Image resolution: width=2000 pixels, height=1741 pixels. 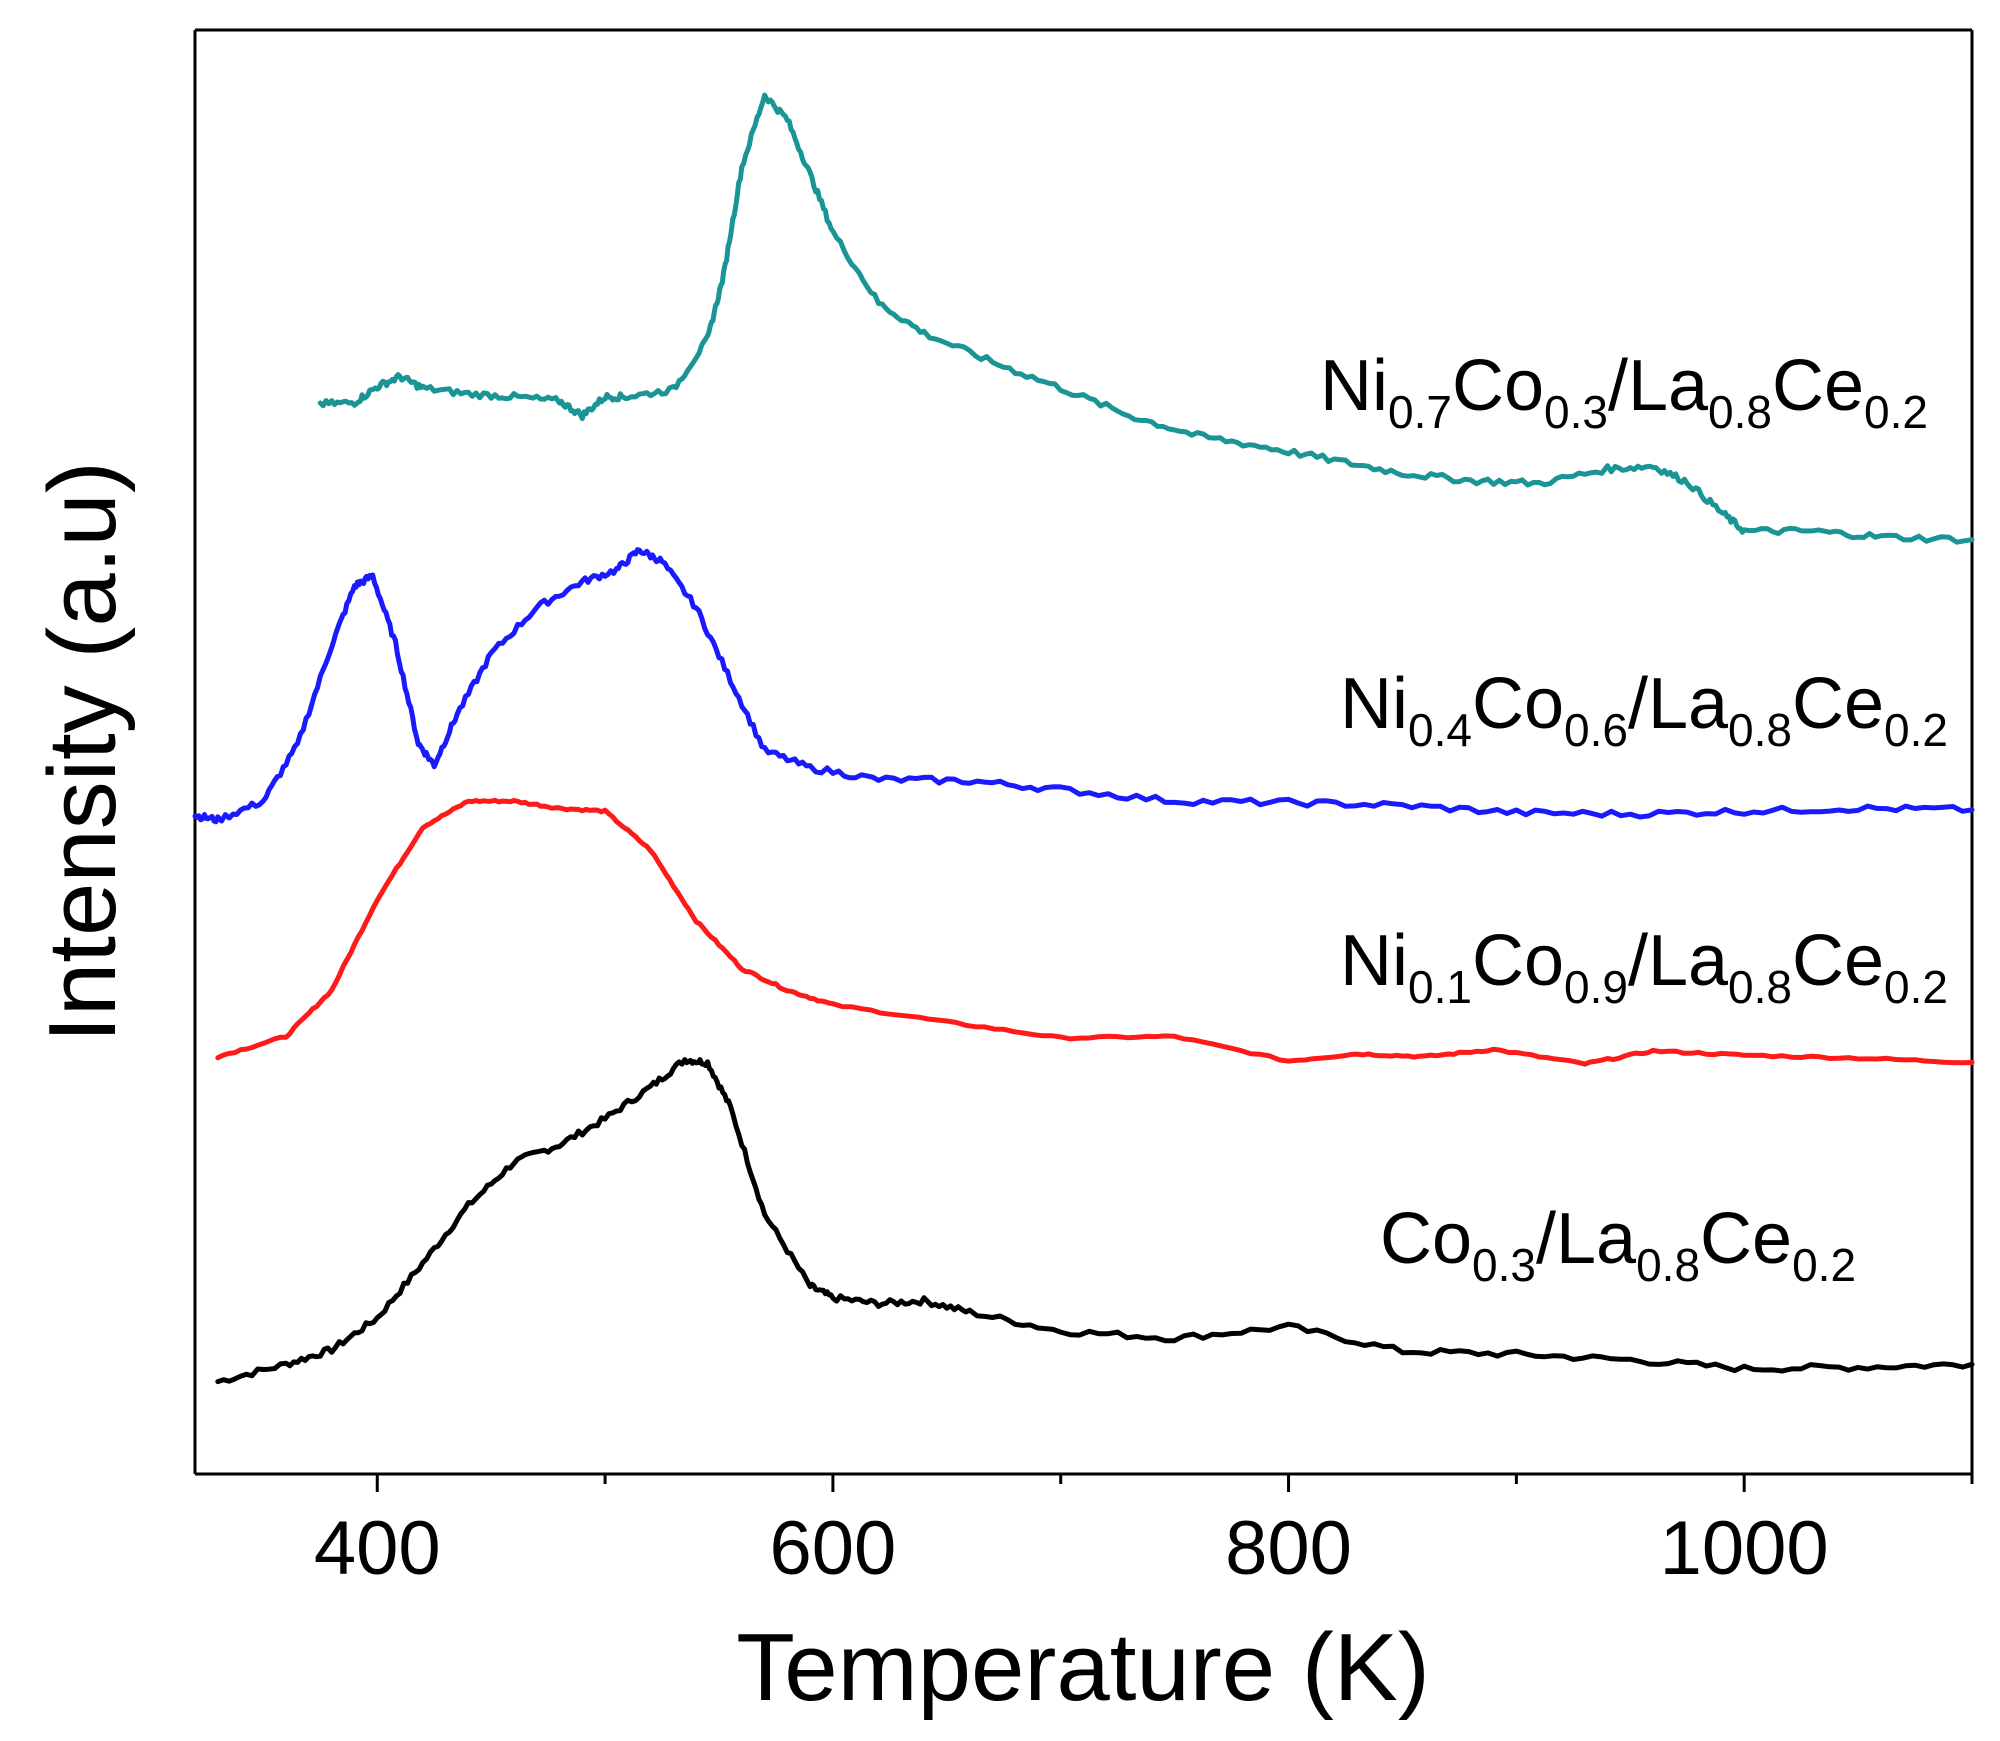 What do you see at coordinates (1440, 987) in the screenshot?
I see `label-subscript: 0.1` at bounding box center [1440, 987].